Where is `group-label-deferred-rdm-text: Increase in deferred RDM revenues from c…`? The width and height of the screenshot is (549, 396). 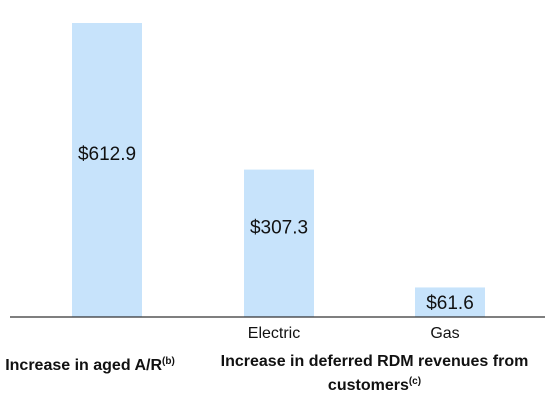 group-label-deferred-rdm-text: Increase in deferred RDM revenues from c… is located at coordinates (374, 373).